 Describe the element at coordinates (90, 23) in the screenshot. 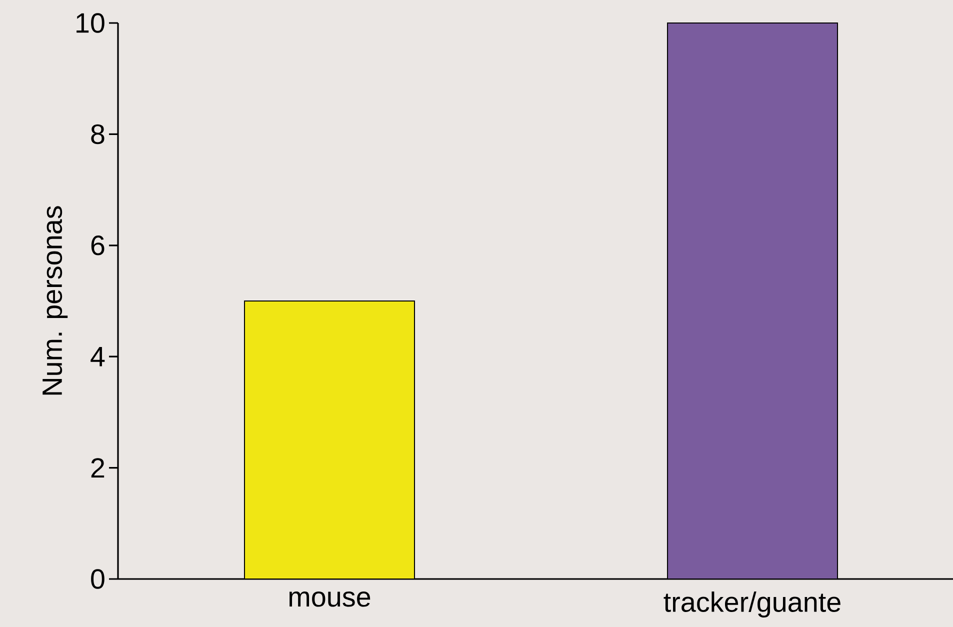

I see `y-tick-label: 10` at that location.